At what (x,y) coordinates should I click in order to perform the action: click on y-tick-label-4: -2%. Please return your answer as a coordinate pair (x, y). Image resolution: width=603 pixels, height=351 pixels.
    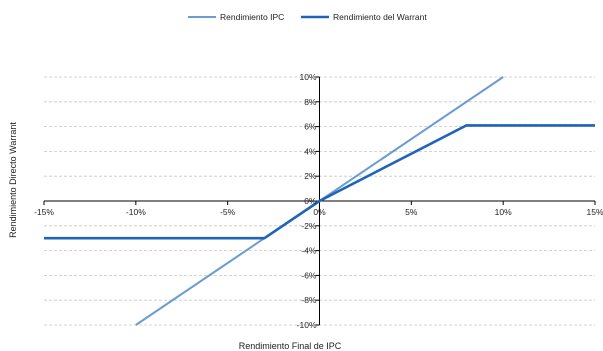
    Looking at the image, I should click on (309, 226).